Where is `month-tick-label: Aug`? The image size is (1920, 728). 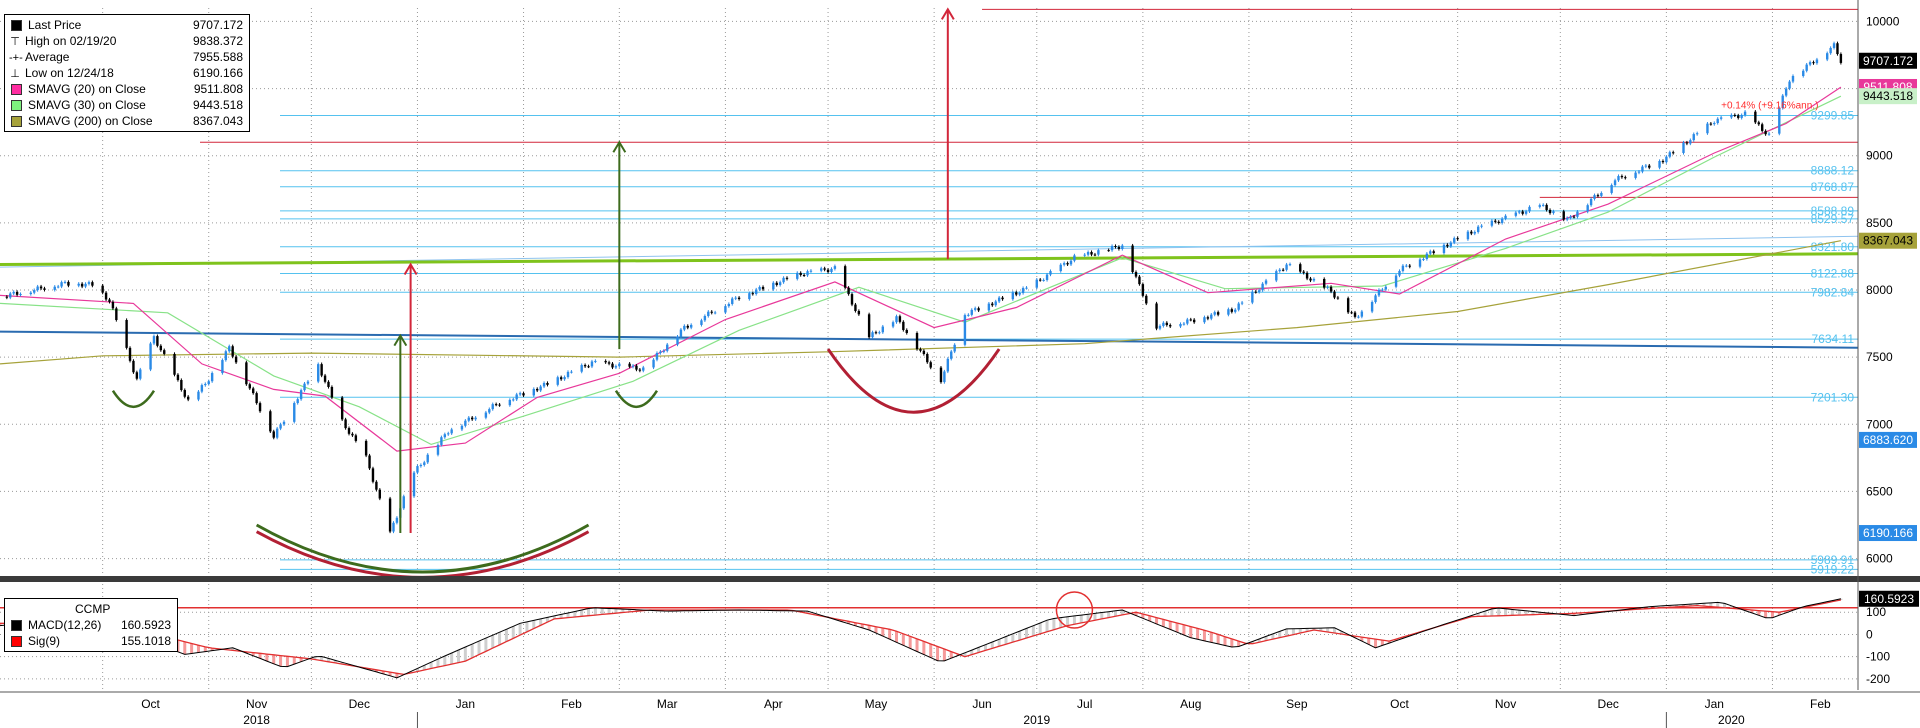
month-tick-label: Aug is located at coordinates (1190, 704).